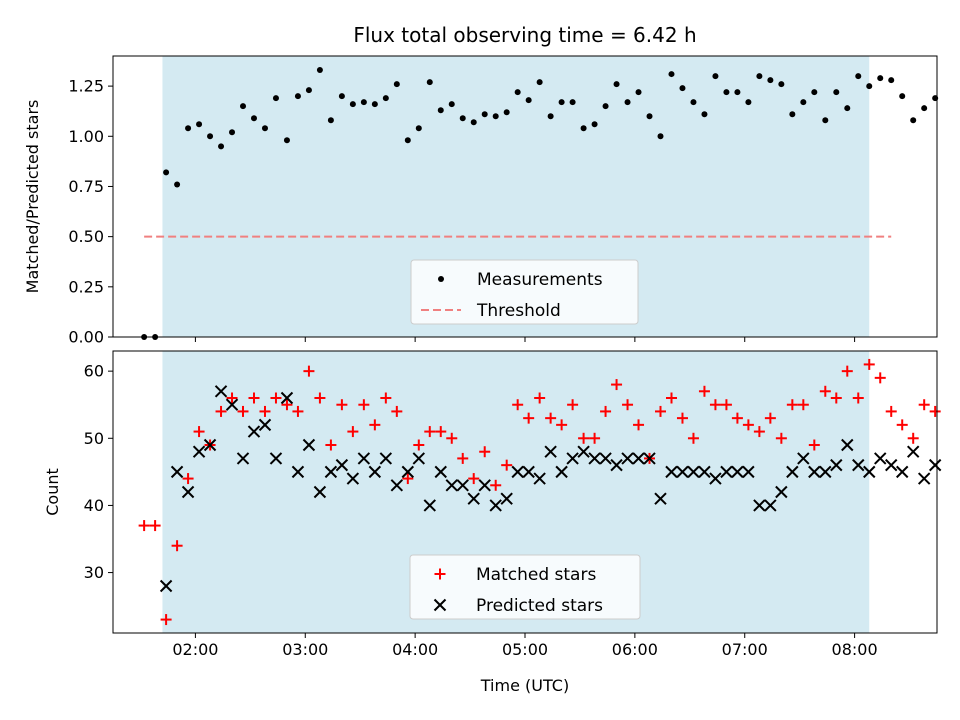  I want to click on bottom-y-ticks: 30 40 50 60, so click(98, 472).